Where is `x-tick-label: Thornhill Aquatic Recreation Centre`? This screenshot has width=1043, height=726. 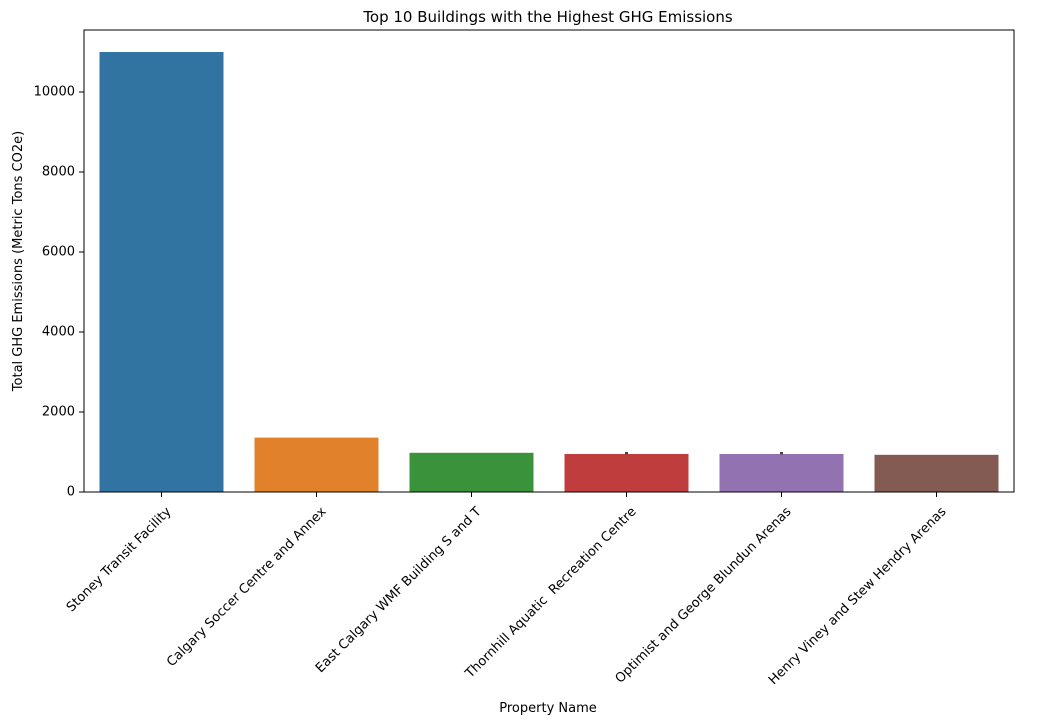
x-tick-label: Thornhill Aquatic Recreation Centre is located at coordinates (551, 593).